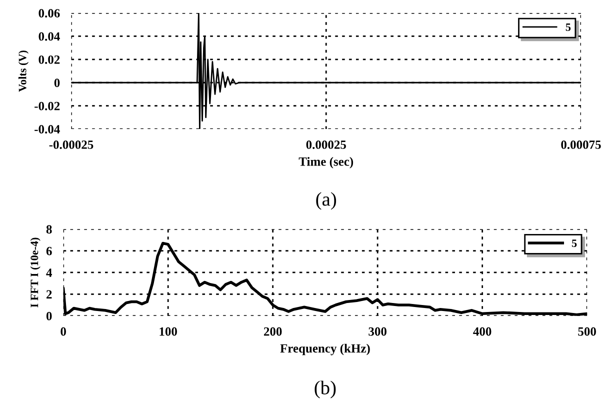  I want to click on y-tick-label: -0.02, so click(47, 106).